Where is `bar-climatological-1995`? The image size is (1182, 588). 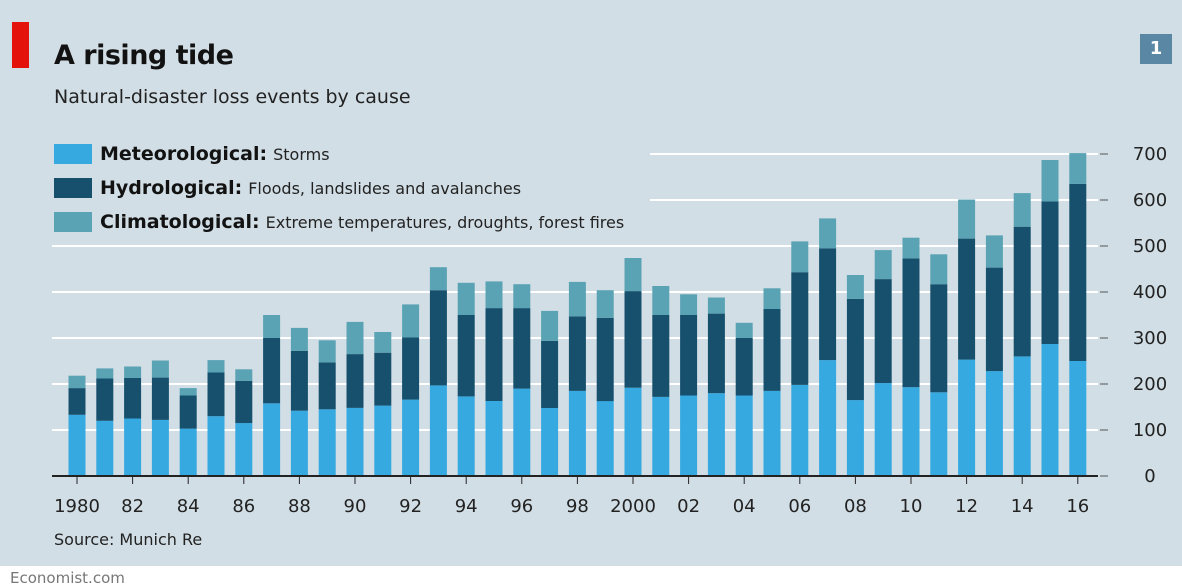 bar-climatological-1995 is located at coordinates (494, 295).